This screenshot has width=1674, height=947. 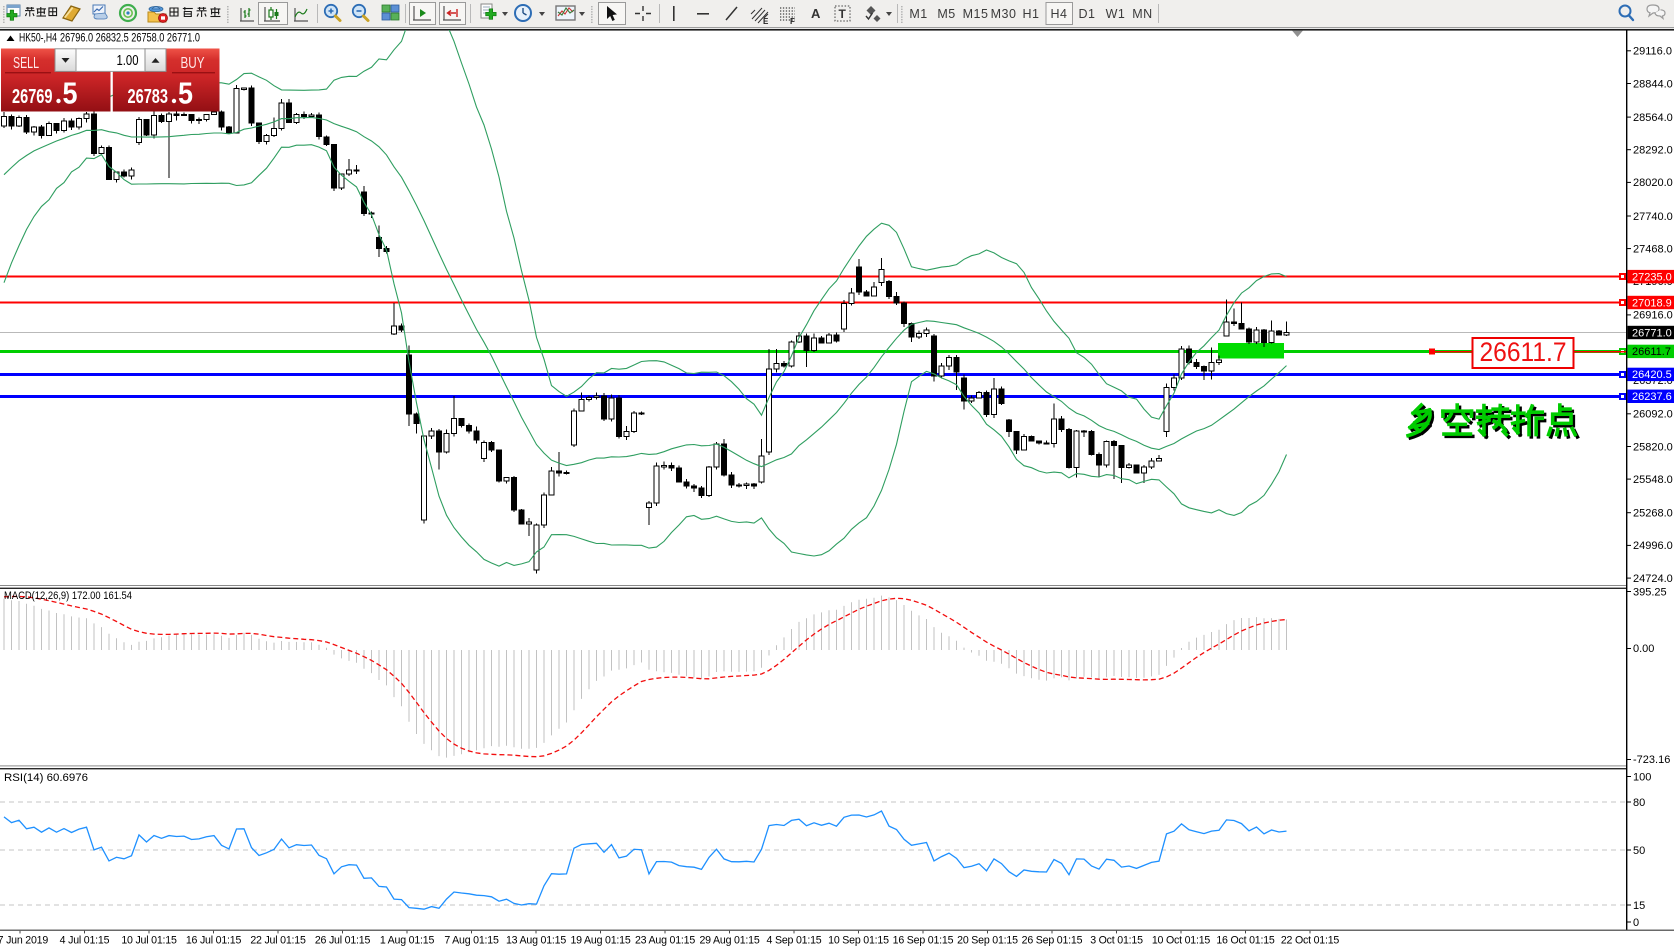 I want to click on svg-text: 1 Aug 01:15, so click(x=407, y=941).